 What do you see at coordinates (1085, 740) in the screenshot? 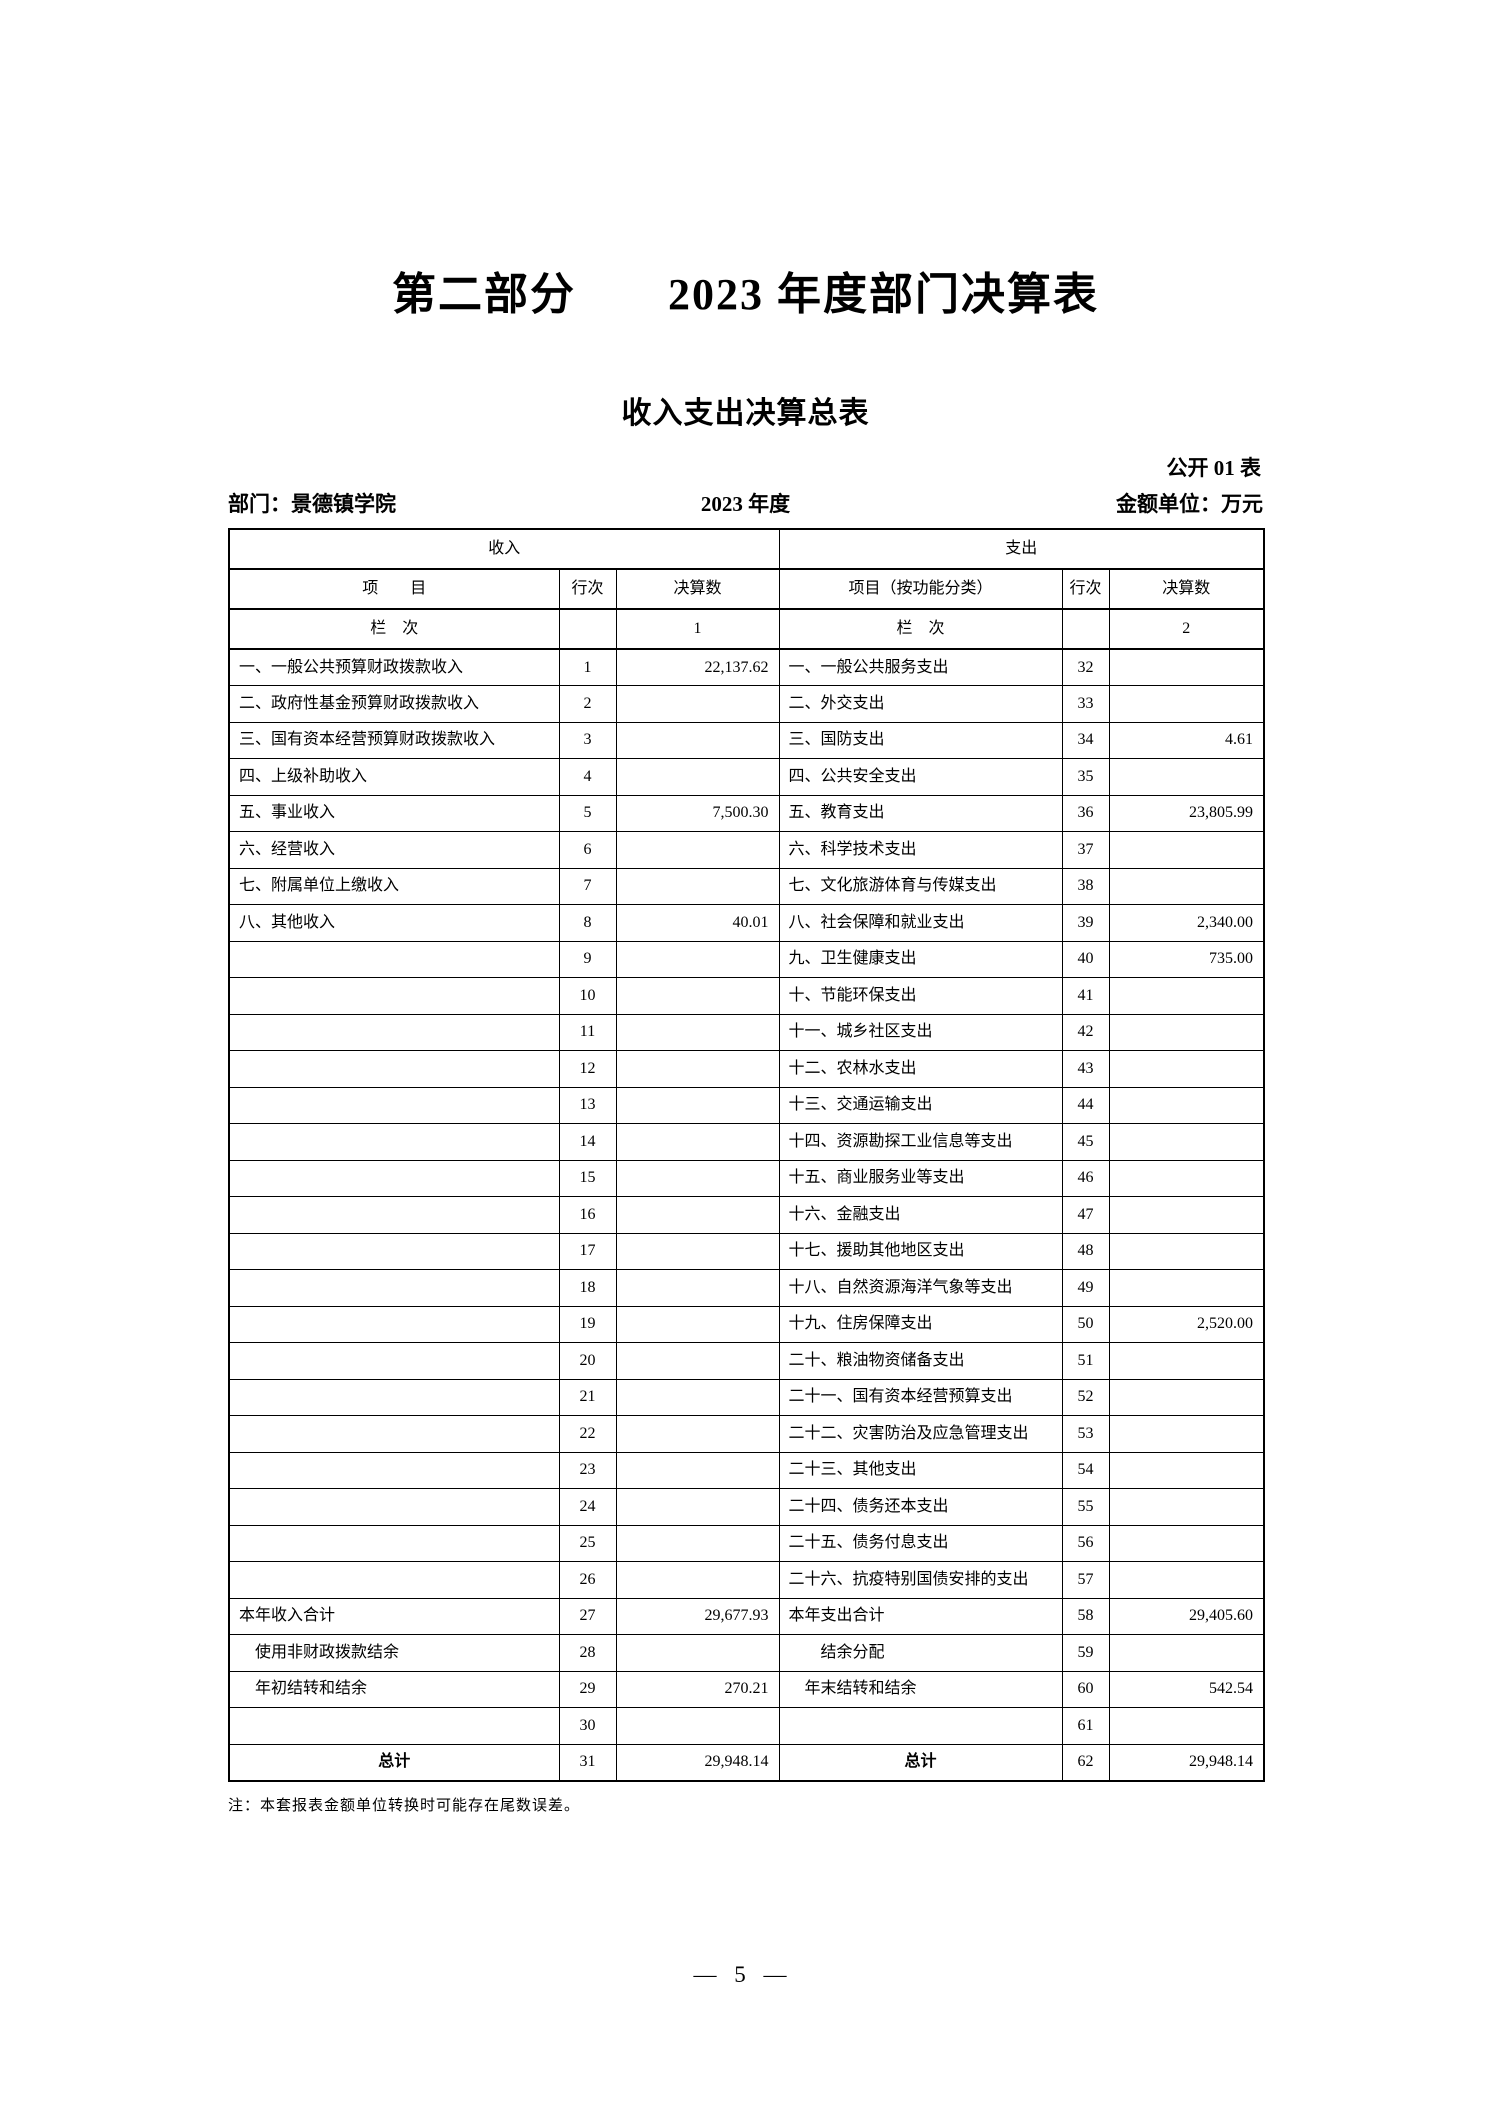
I see `expense-line-number-cell: 34` at bounding box center [1085, 740].